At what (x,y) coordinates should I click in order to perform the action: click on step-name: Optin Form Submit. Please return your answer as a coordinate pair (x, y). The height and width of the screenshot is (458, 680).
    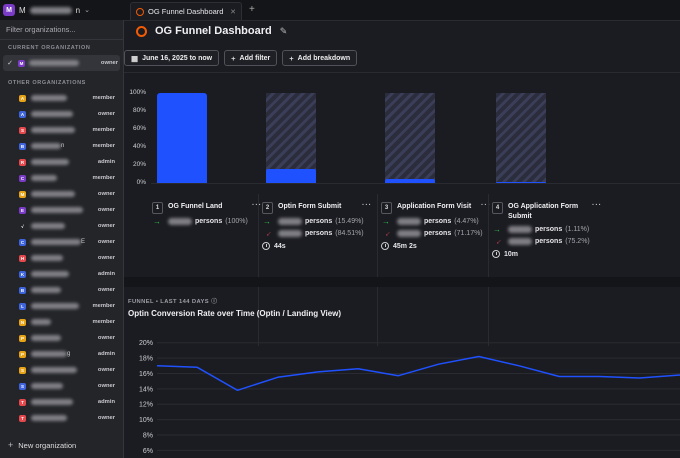
    Looking at the image, I should click on (310, 206).